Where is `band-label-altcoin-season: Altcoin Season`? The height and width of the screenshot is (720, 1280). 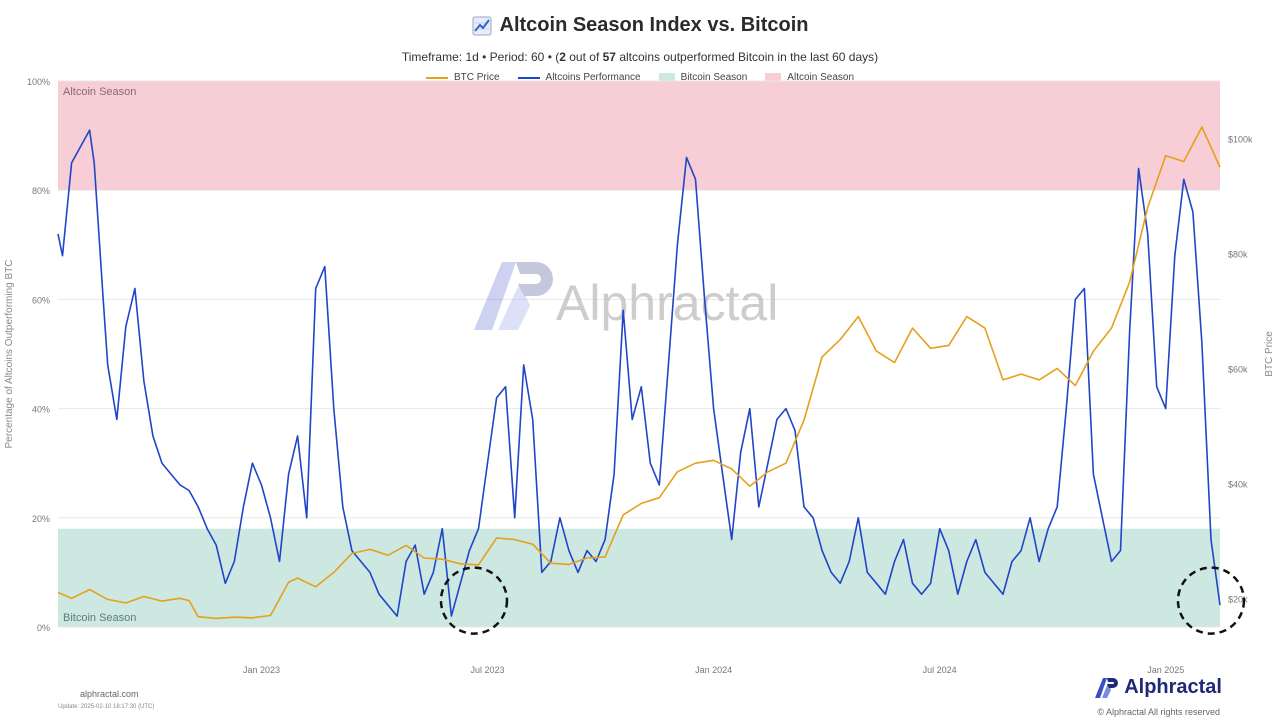 band-label-altcoin-season: Altcoin Season is located at coordinates (99, 92).